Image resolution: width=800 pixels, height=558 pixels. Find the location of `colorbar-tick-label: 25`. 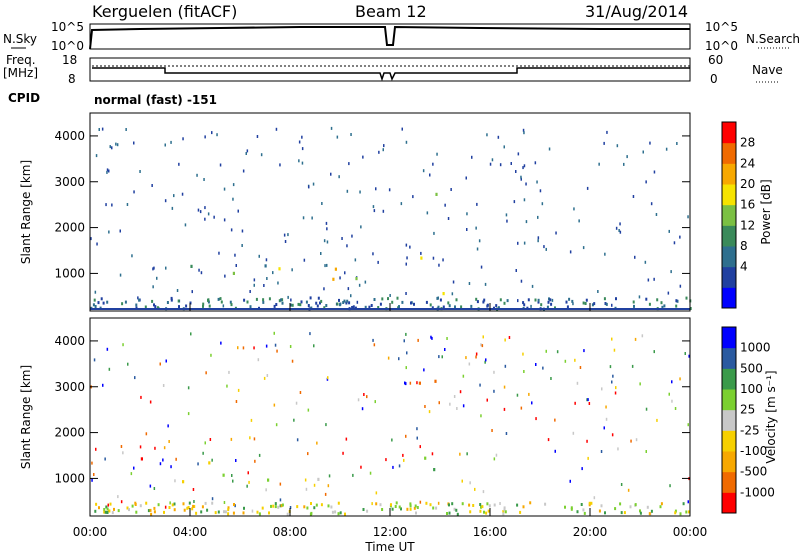

colorbar-tick-label: 25 is located at coordinates (747, 410).